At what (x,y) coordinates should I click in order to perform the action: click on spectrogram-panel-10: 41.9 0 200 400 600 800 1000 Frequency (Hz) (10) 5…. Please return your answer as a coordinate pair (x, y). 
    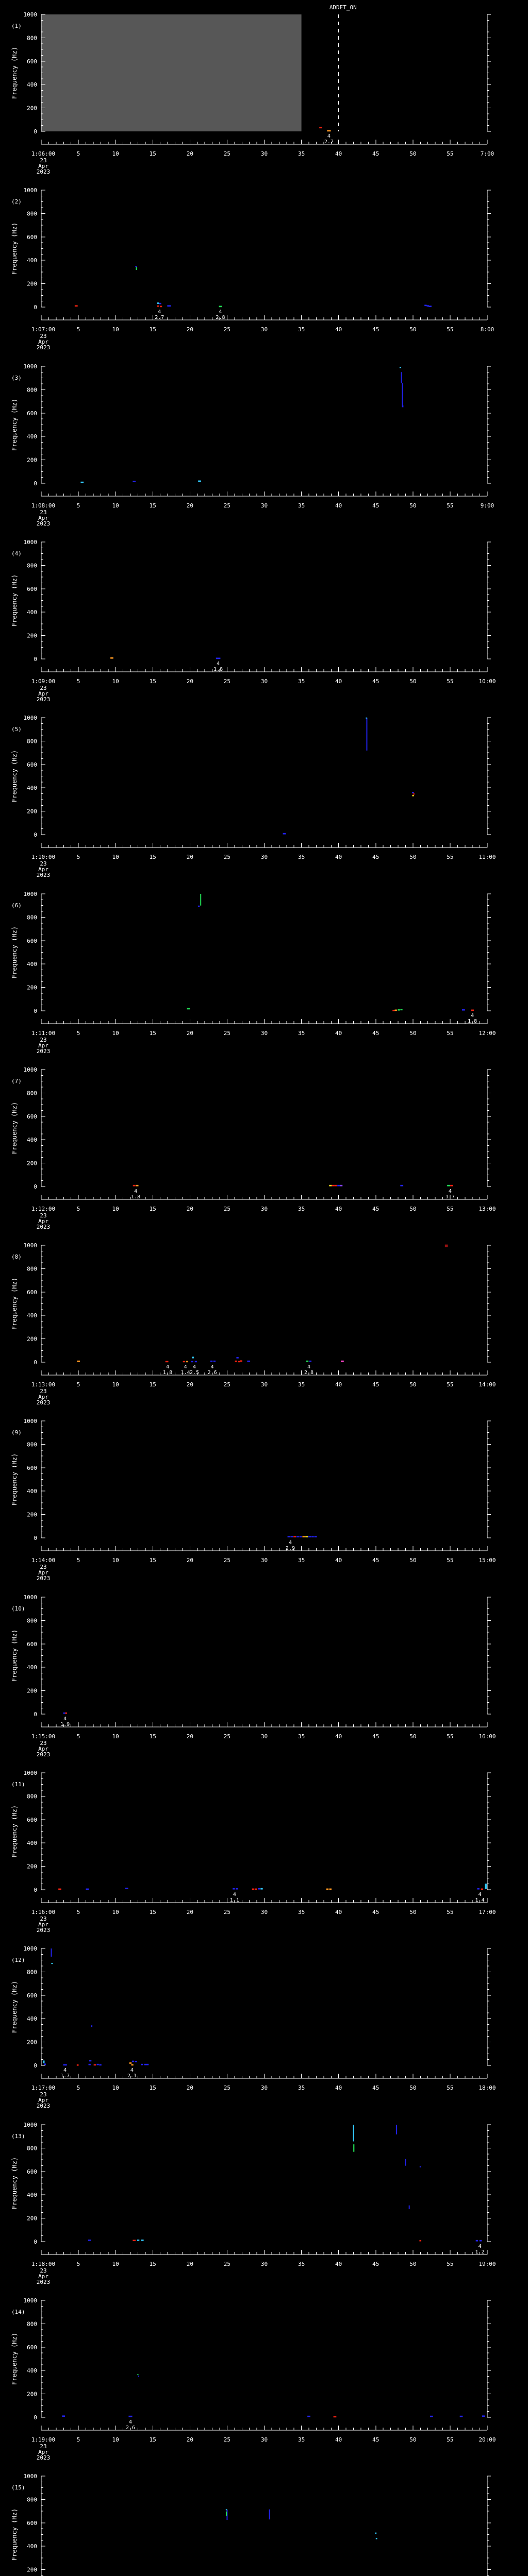
    Looking at the image, I should click on (253, 1676).